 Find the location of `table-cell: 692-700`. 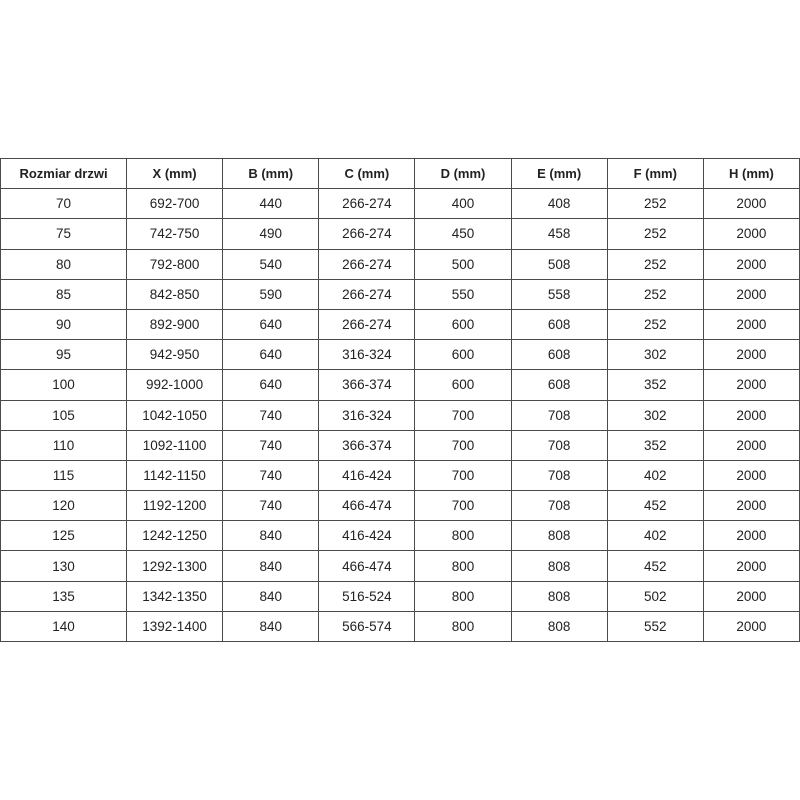

table-cell: 692-700 is located at coordinates (174, 204).